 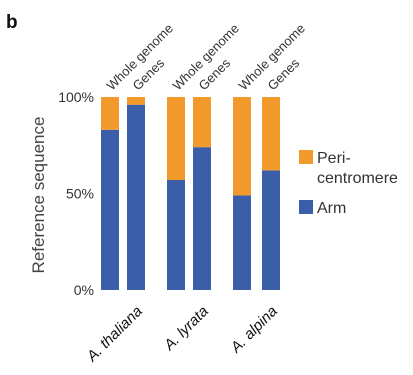 What do you see at coordinates (38, 195) in the screenshot?
I see `y-axis-title: Reference sequence` at bounding box center [38, 195].